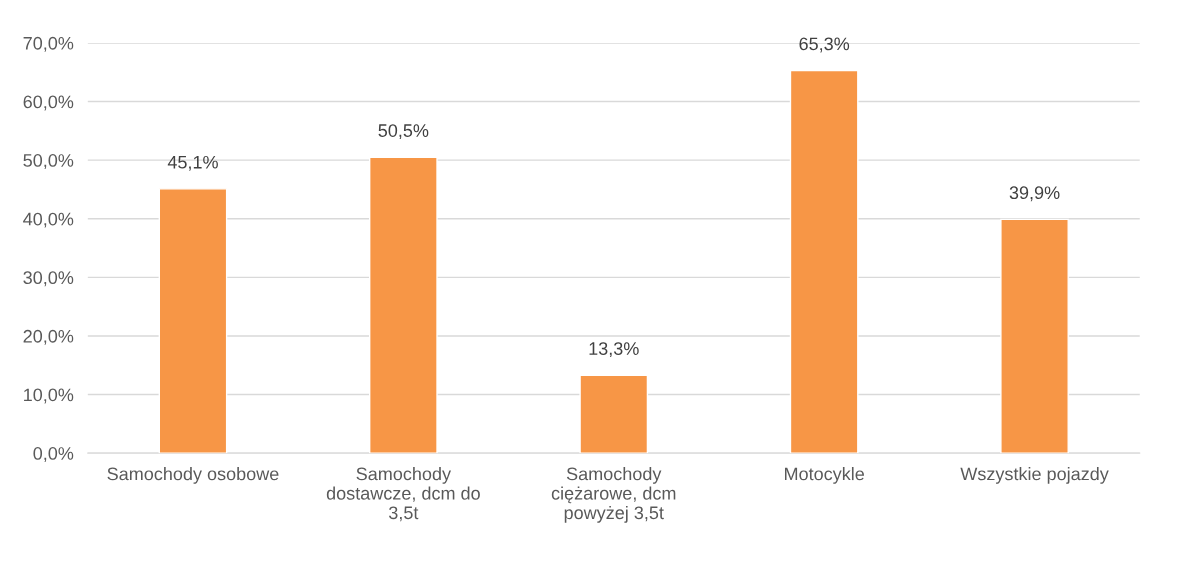 This screenshot has height=565, width=1186. What do you see at coordinates (403, 494) in the screenshot?
I see `x-tick-label: Samochody dostawcze, dcm do 3,5t` at bounding box center [403, 494].